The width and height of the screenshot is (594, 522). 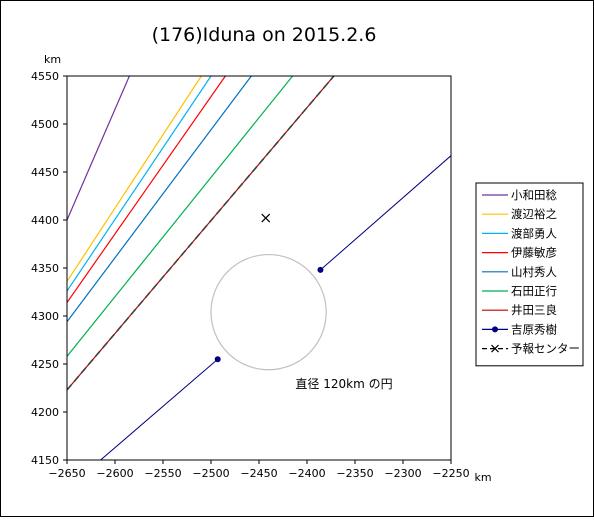 I want to click on legend-box, so click(x=529, y=274).